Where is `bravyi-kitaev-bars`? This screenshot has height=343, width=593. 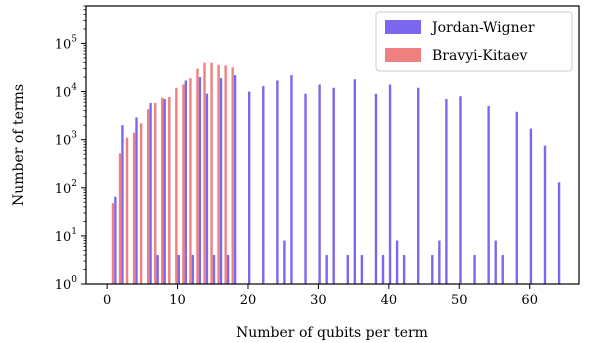 bravyi-kitaev-bars is located at coordinates (172, 173).